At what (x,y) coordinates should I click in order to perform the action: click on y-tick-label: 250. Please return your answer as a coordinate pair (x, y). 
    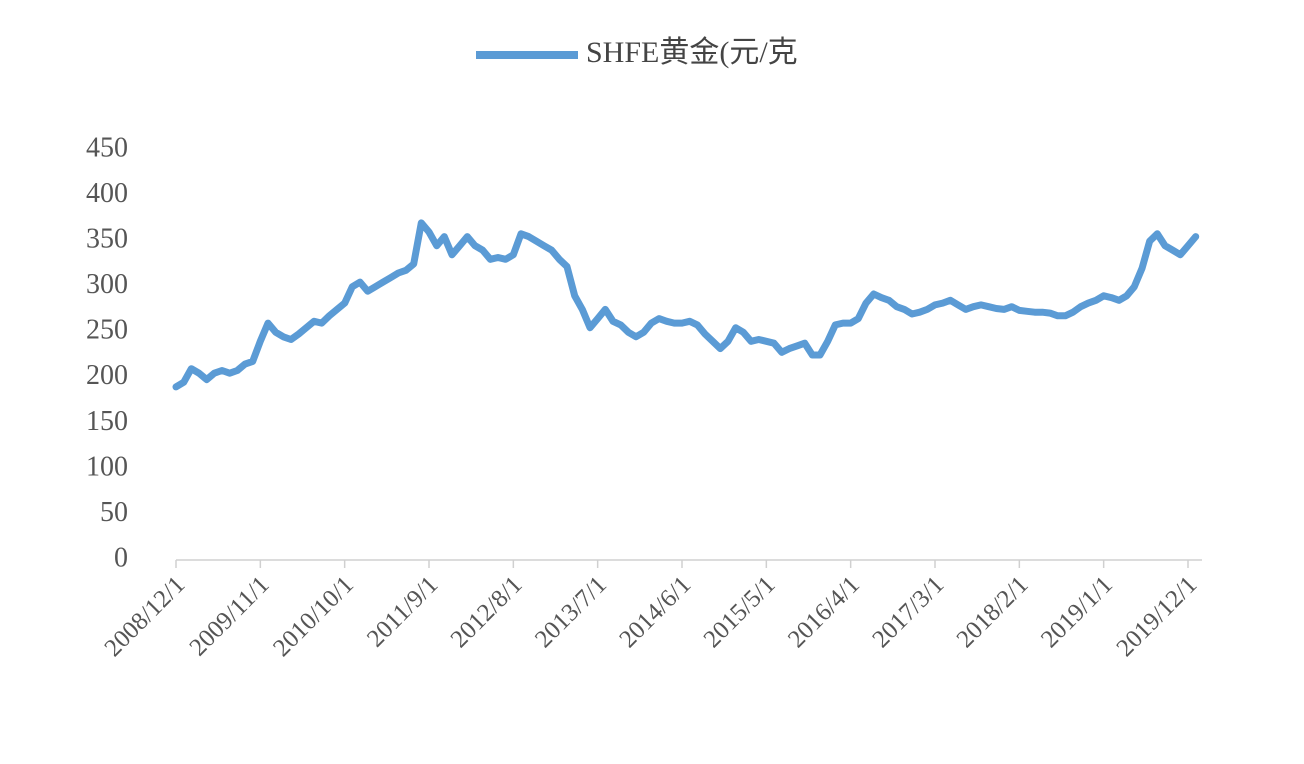
    Looking at the image, I should click on (107, 330).